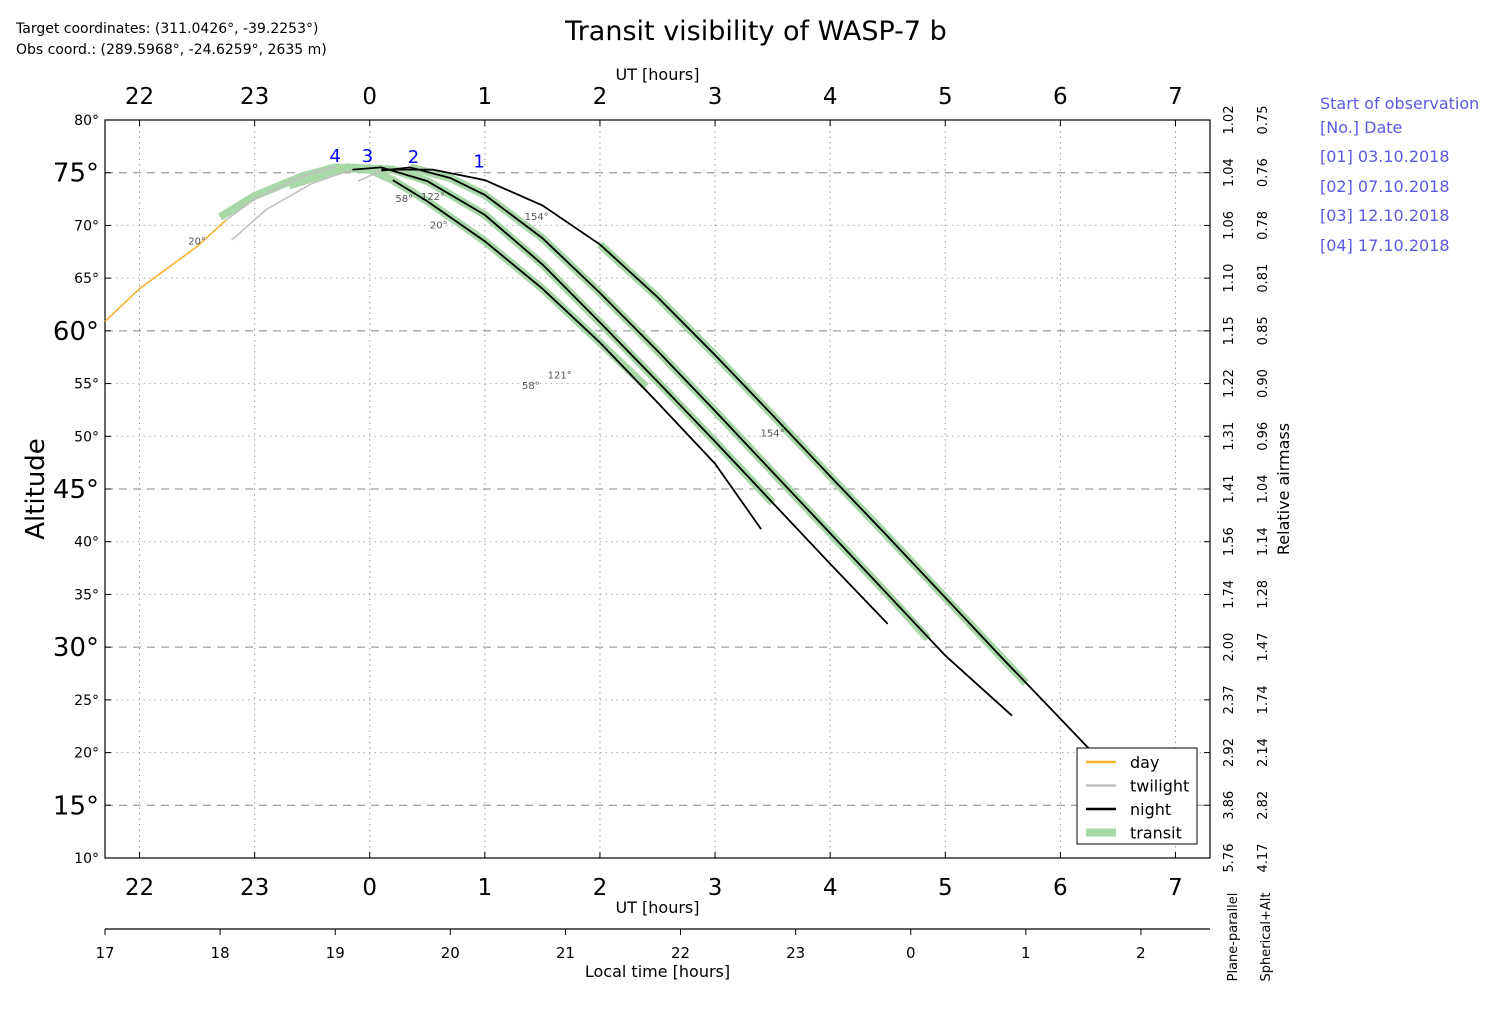 The height and width of the screenshot is (1012, 1512). Describe the element at coordinates (369, 888) in the screenshot. I see `x-bottom-tick-label: 0` at that location.